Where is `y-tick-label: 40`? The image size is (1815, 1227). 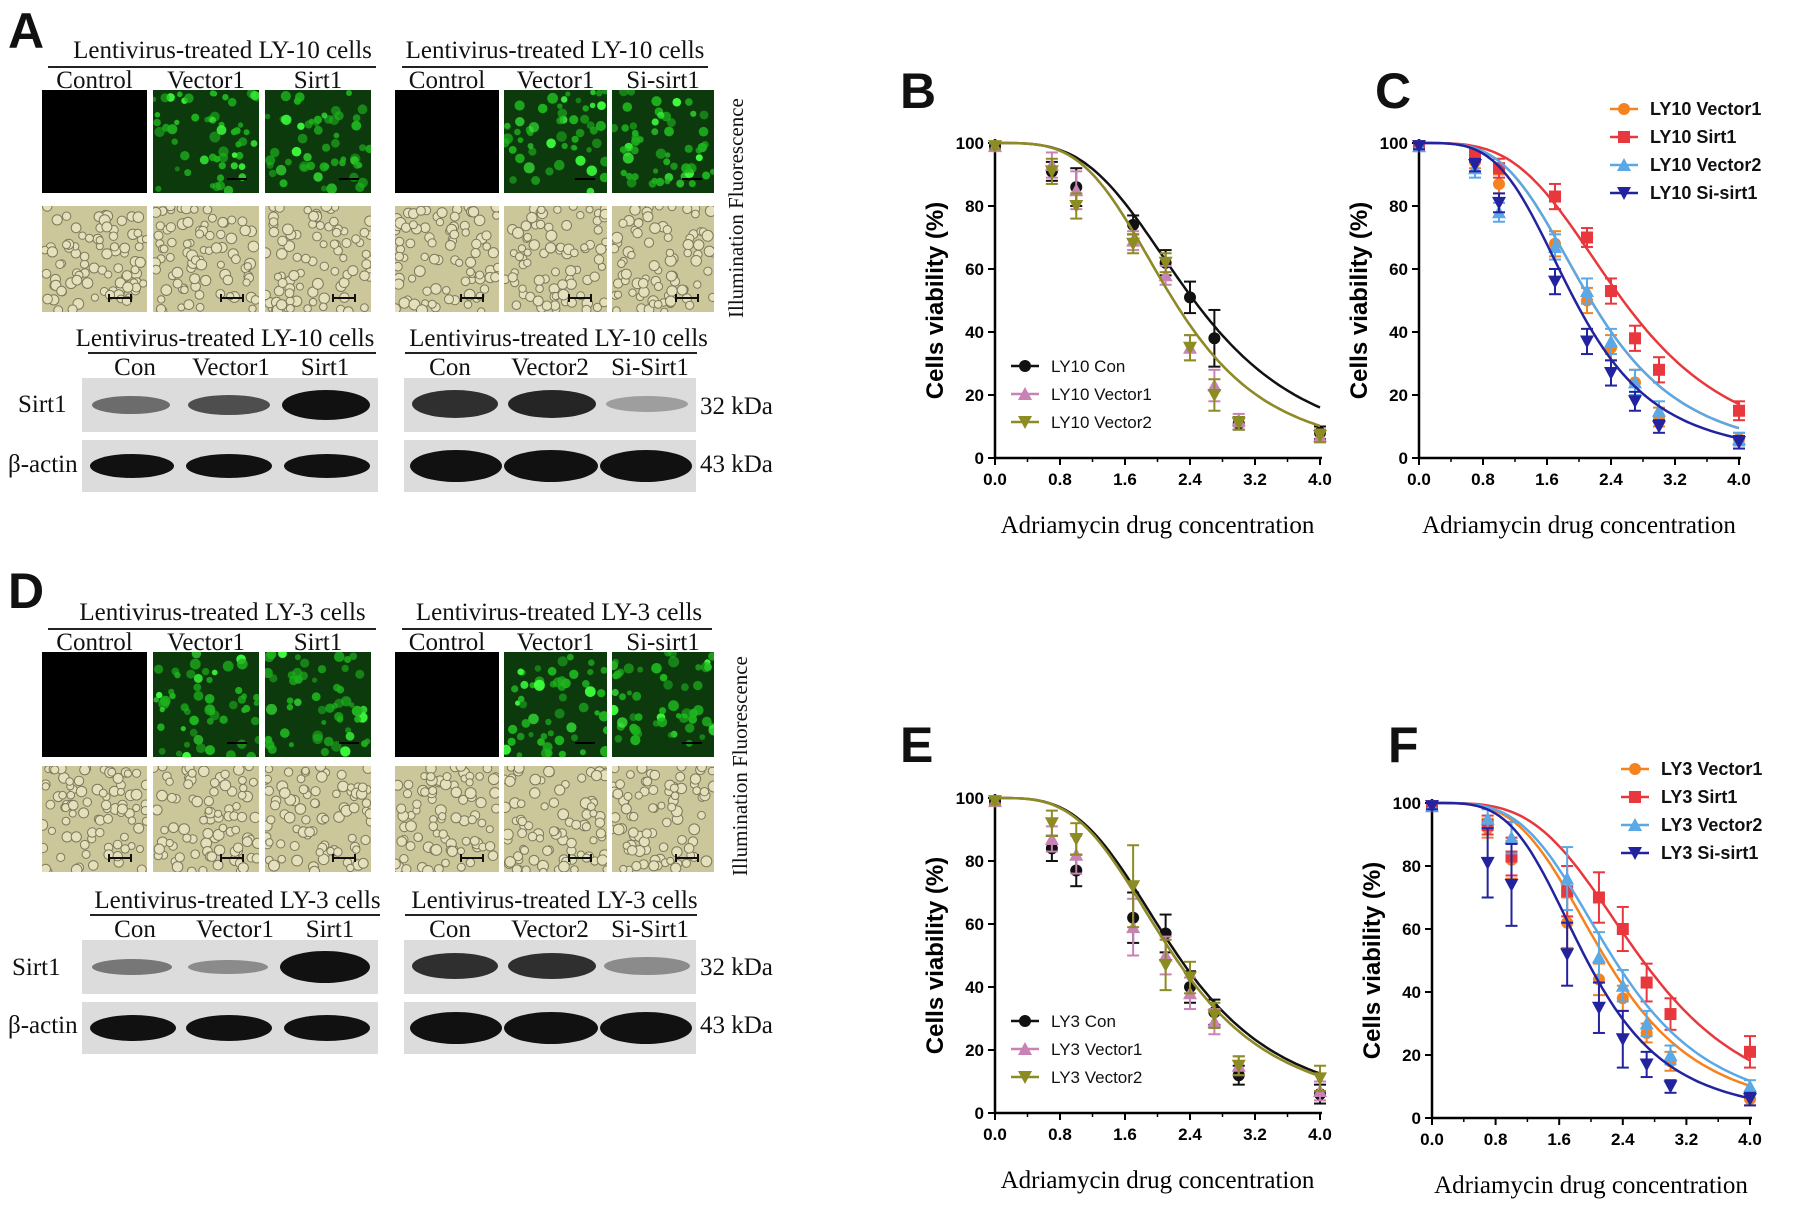
y-tick-label: 40 is located at coordinates (974, 332).